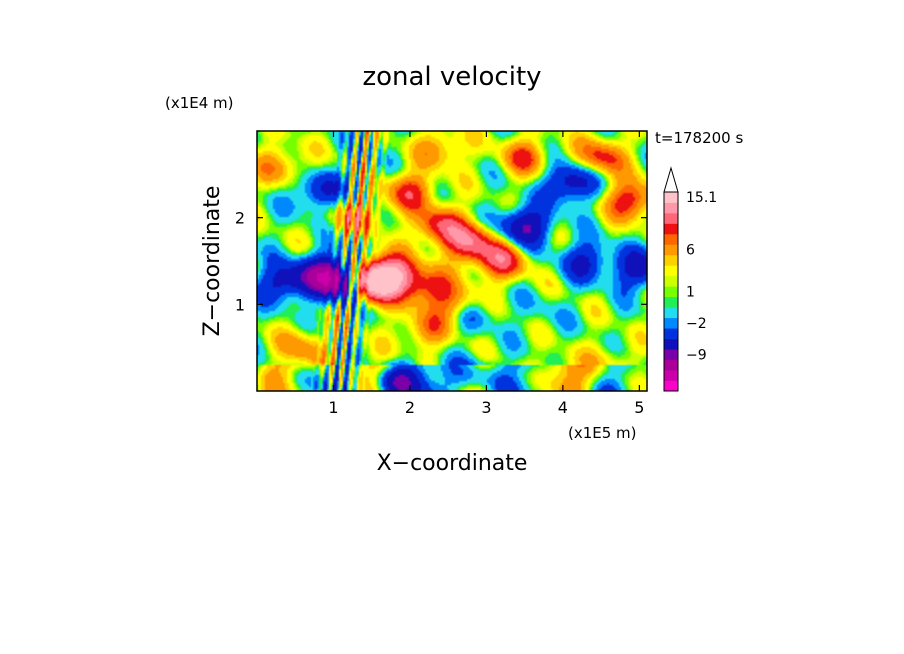 Image resolution: width=904 pixels, height=654 pixels. Describe the element at coordinates (240, 304) in the screenshot. I see `y-tick-label: 1` at that location.